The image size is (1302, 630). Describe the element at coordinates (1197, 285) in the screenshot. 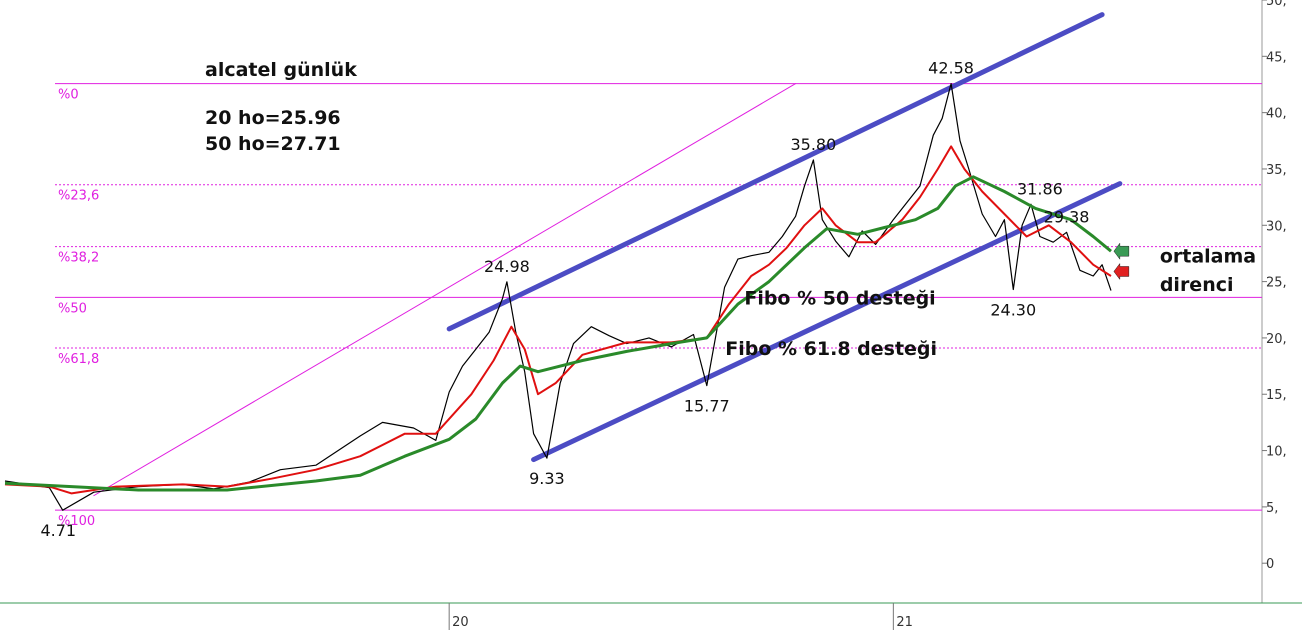

I see `annotation-direnci: direnci` at that location.